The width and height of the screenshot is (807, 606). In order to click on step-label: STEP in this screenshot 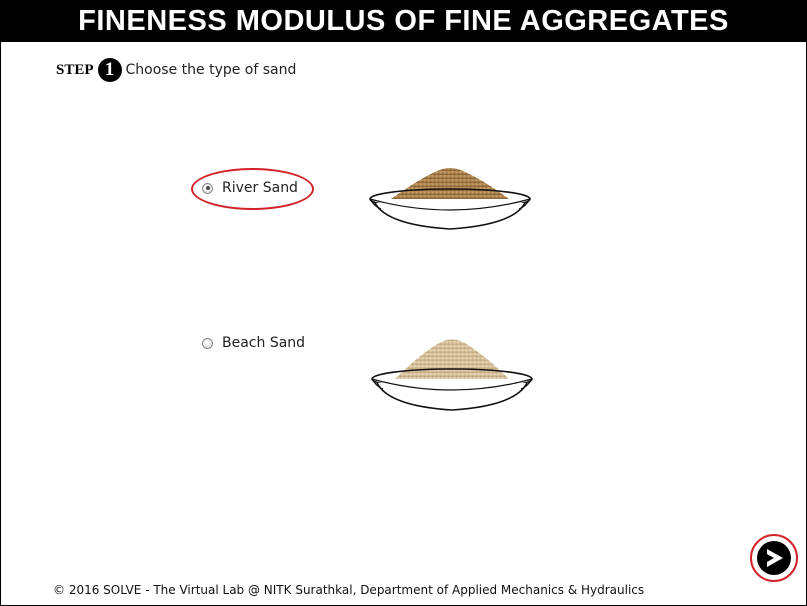, I will do `click(75, 69)`.